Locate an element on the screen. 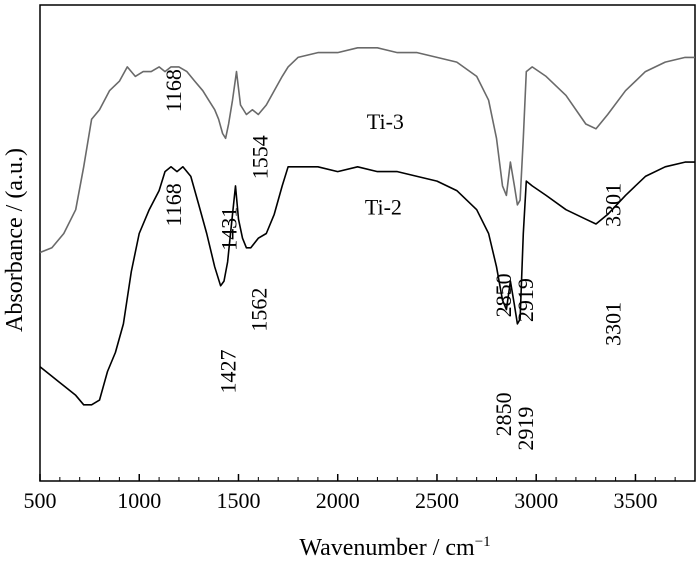 The height and width of the screenshot is (562, 700). x-tick-label: 1500 is located at coordinates (238, 500).